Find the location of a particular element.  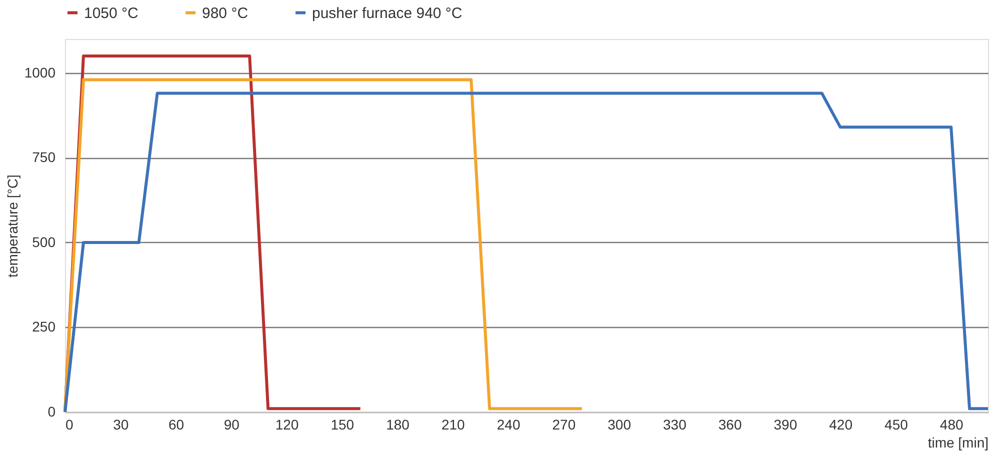

y-axis-title: temperature [°C] is located at coordinates (12, 226).